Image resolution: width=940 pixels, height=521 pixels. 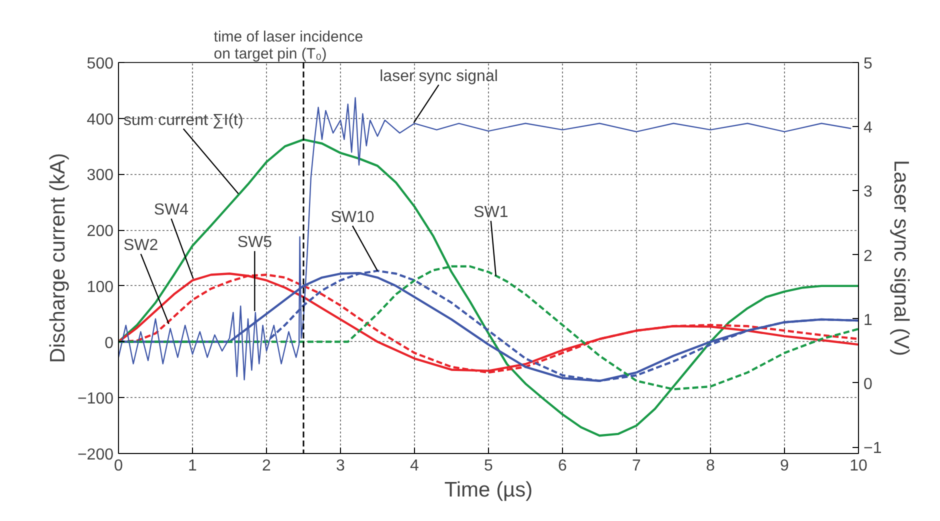 What do you see at coordinates (100, 64) in the screenshot?
I see `y-tick-label: 500` at bounding box center [100, 64].